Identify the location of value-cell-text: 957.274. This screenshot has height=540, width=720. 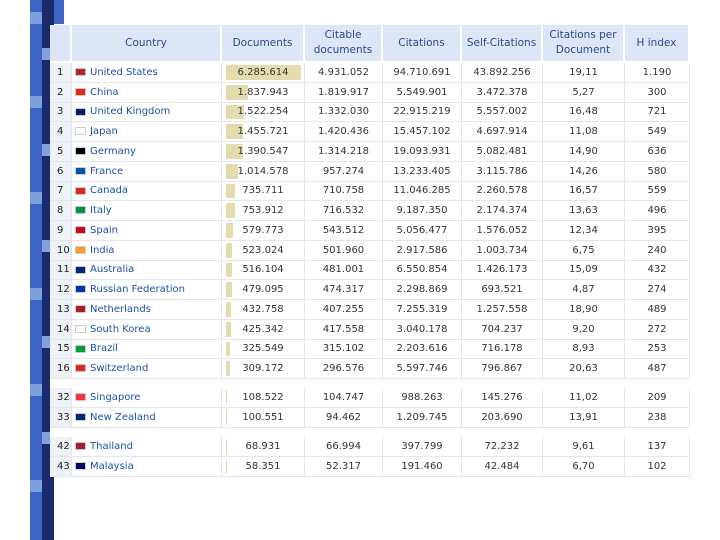
(343, 171).